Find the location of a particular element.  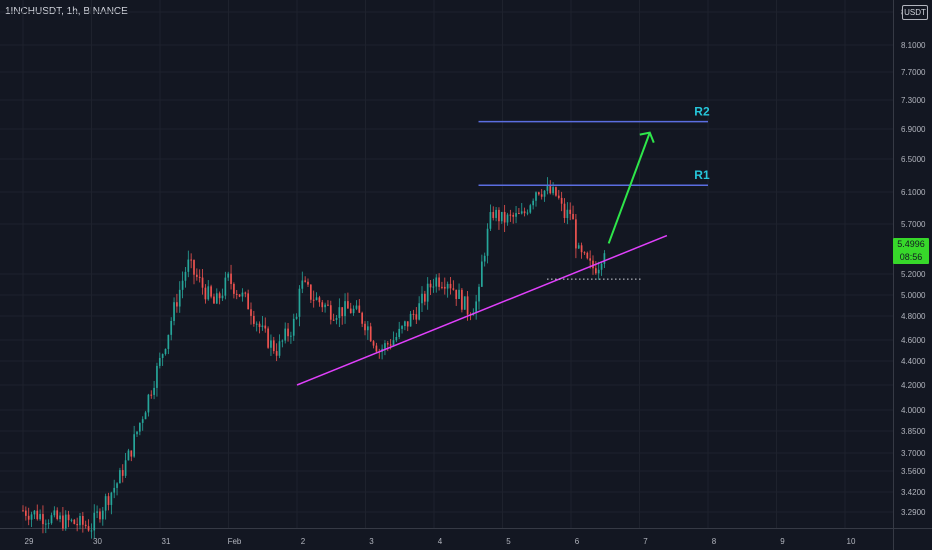

price-tick-label: 4.6000 is located at coordinates (913, 340).